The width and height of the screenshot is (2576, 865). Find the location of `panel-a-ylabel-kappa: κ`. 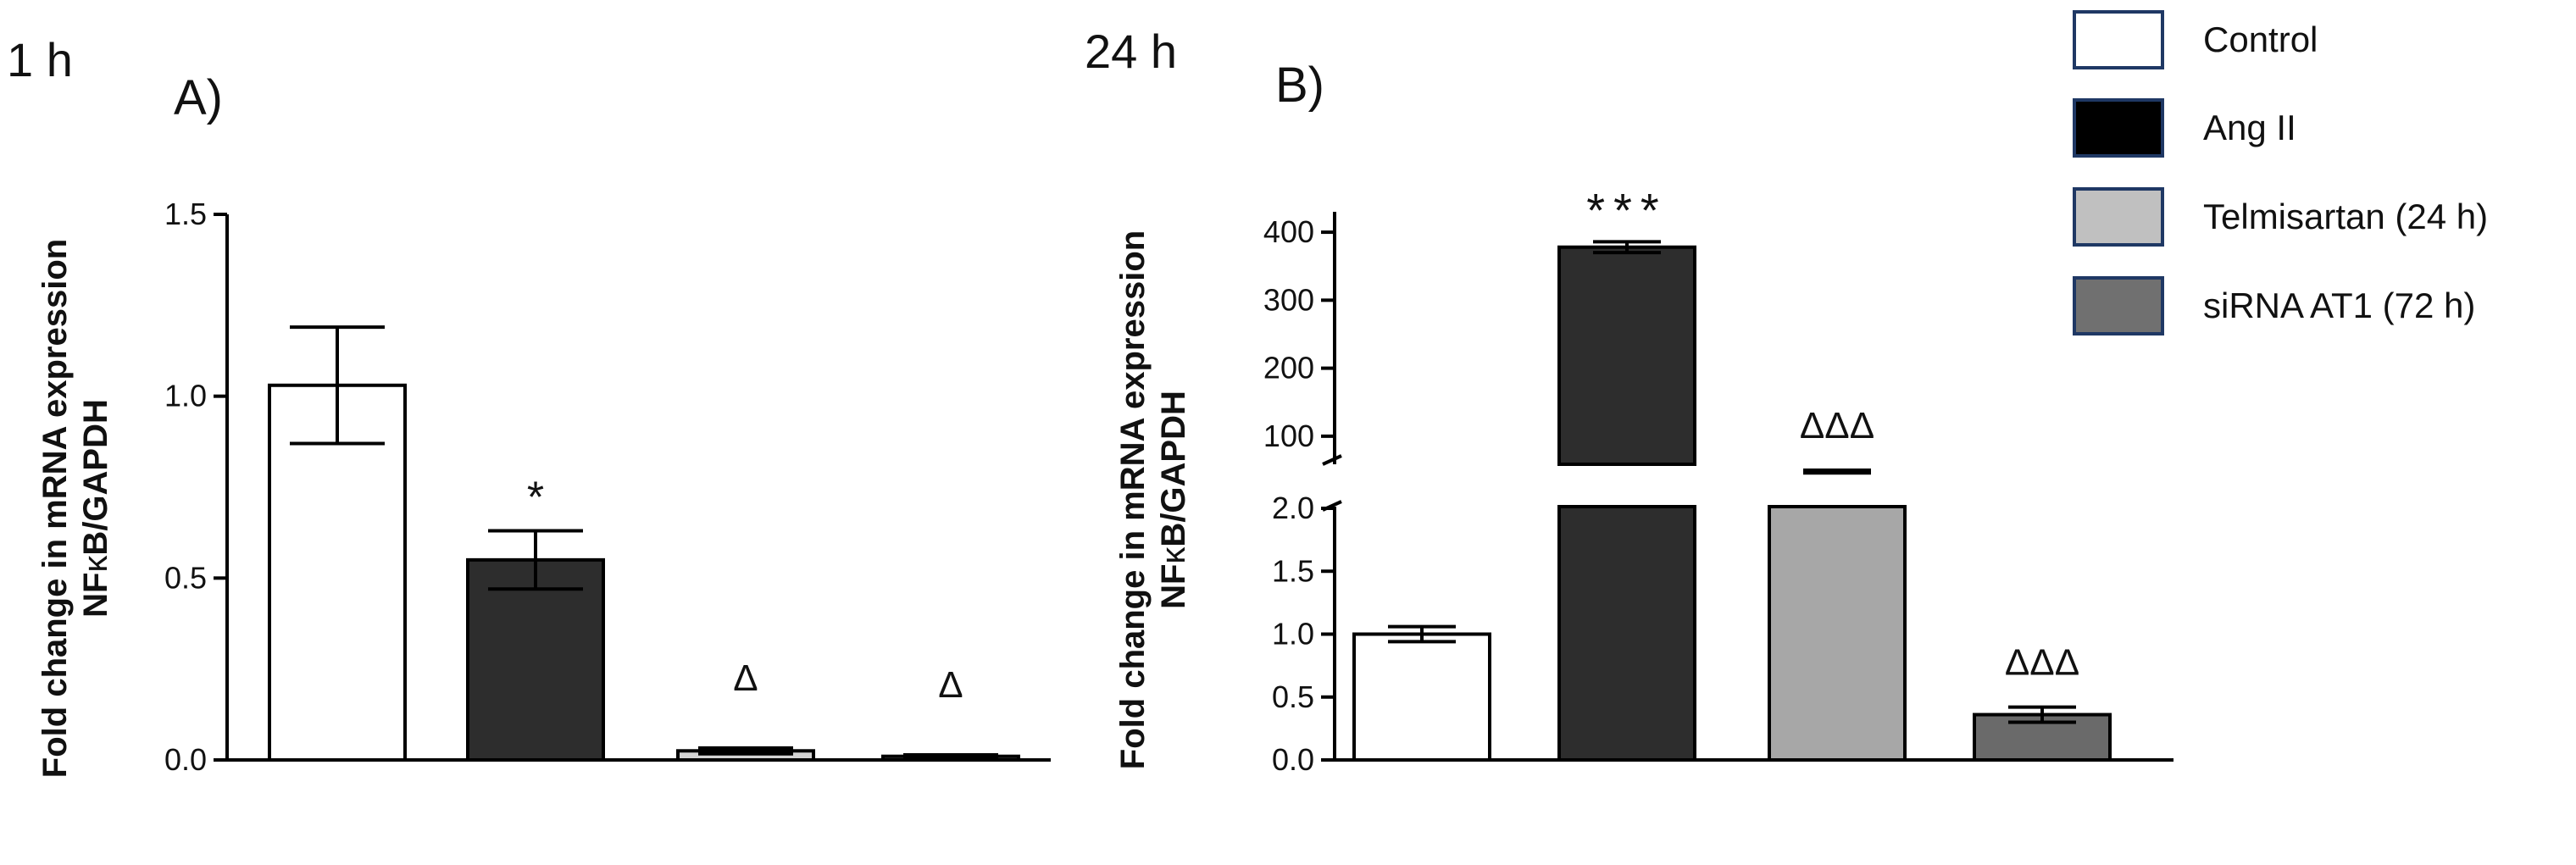

panel-a-ylabel-kappa: κ is located at coordinates (95, 564).